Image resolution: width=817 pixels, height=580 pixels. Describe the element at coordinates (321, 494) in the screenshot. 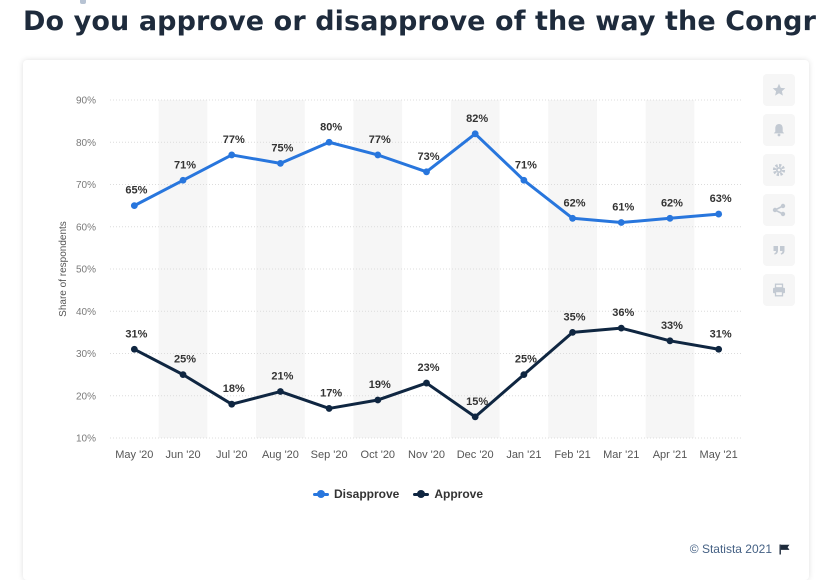

I see `legend-swatch-disapprove` at that location.